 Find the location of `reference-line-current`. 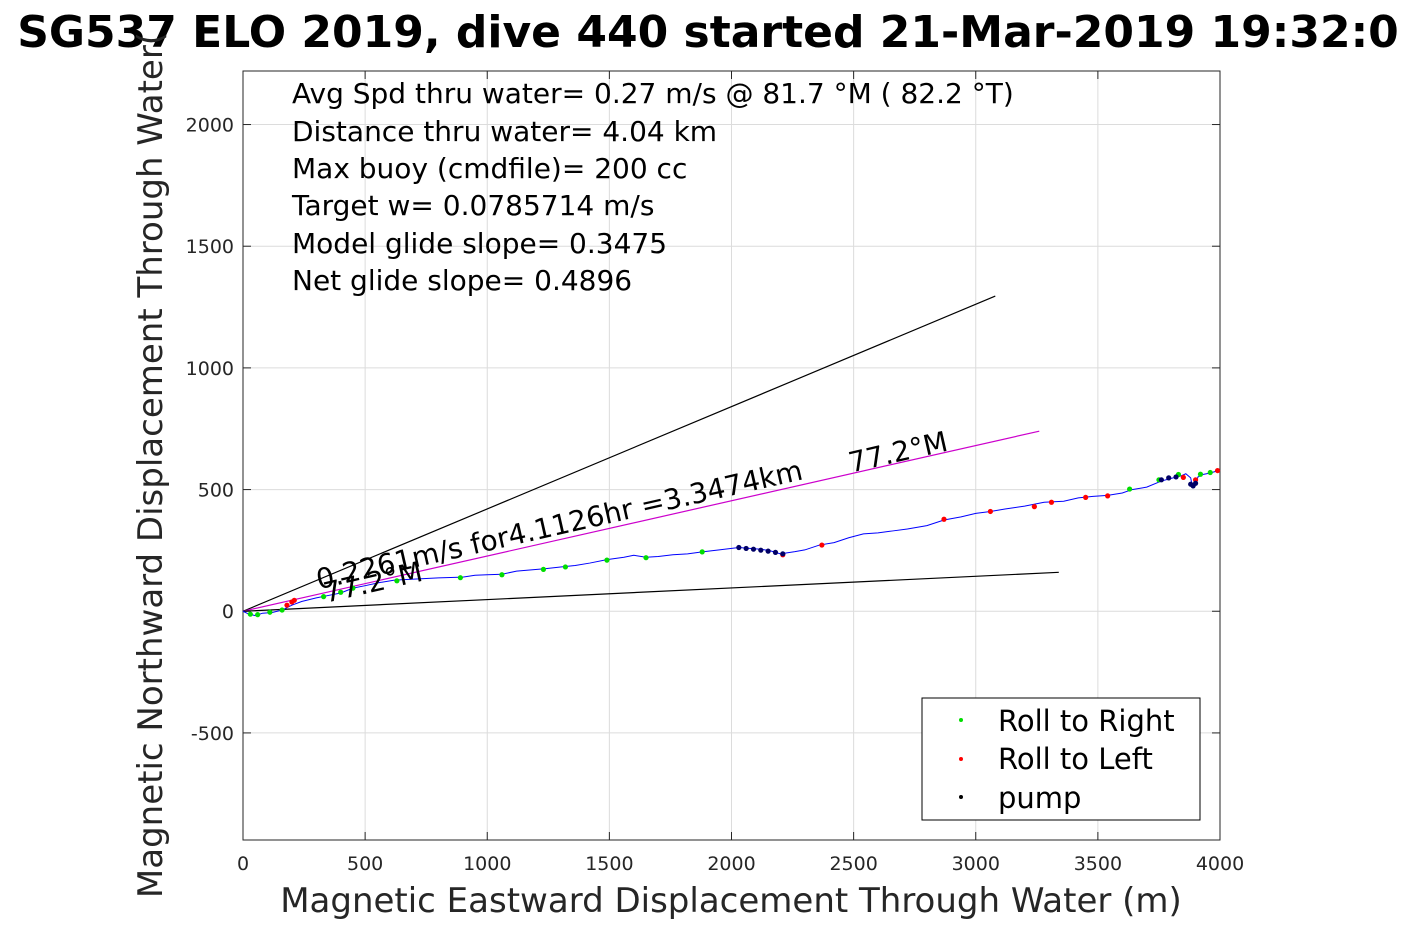

reference-line-current is located at coordinates (641, 521).